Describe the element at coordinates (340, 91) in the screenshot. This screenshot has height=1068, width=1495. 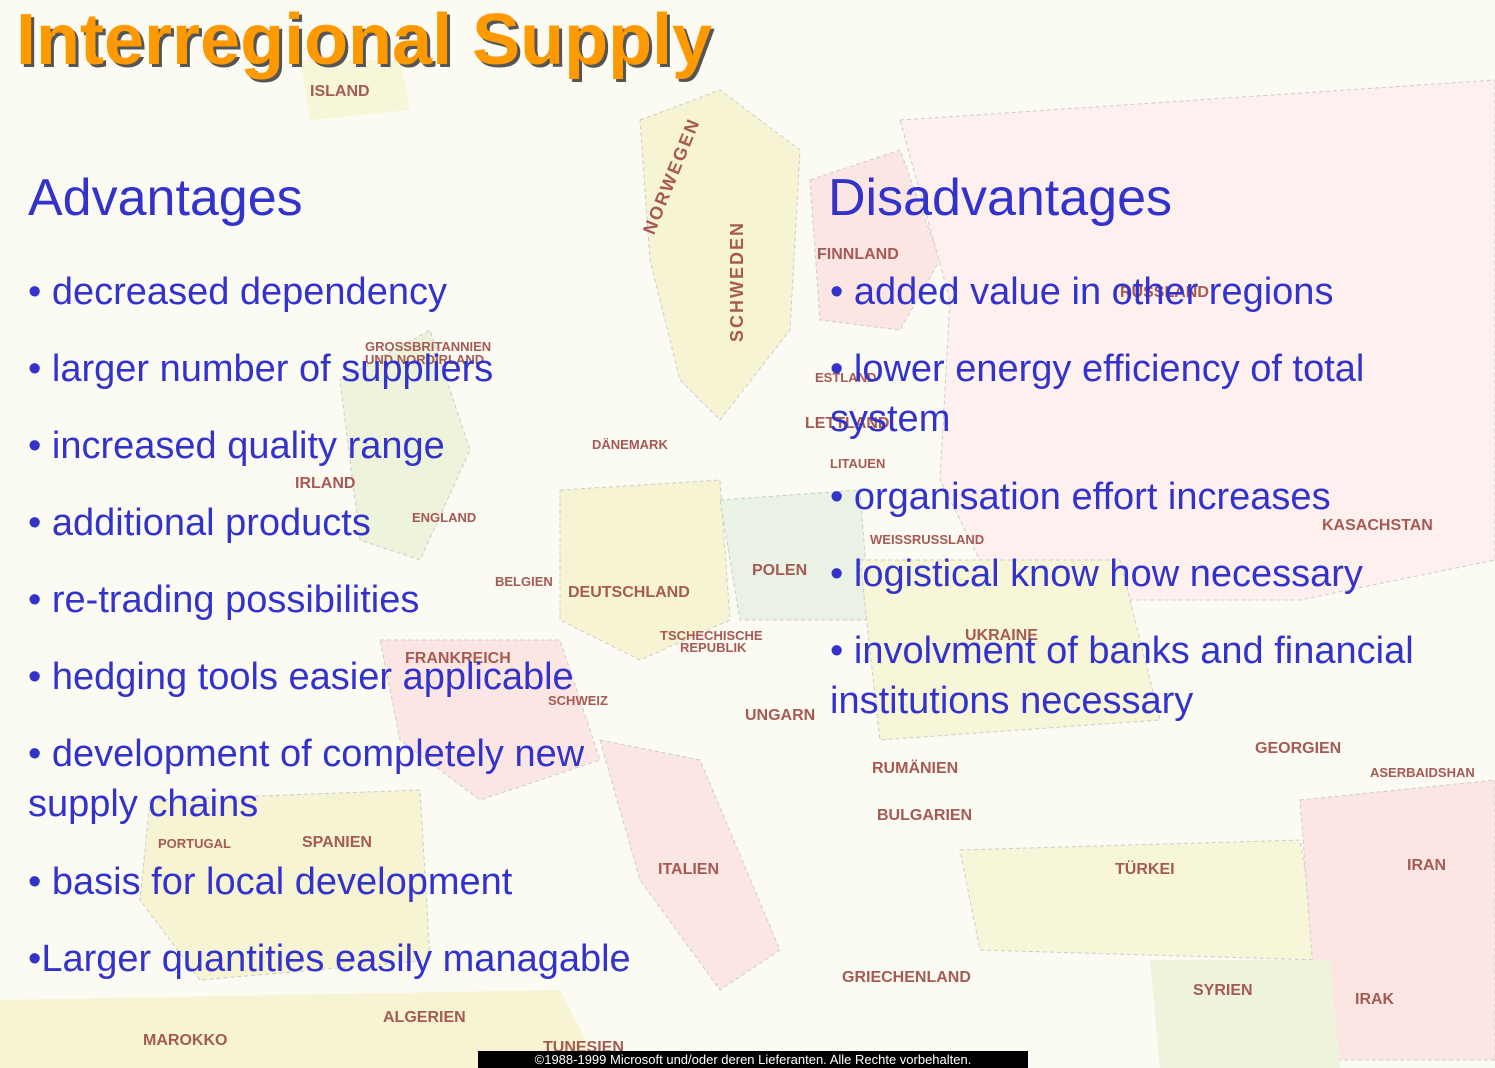
I see `map-label: ISLAND` at that location.